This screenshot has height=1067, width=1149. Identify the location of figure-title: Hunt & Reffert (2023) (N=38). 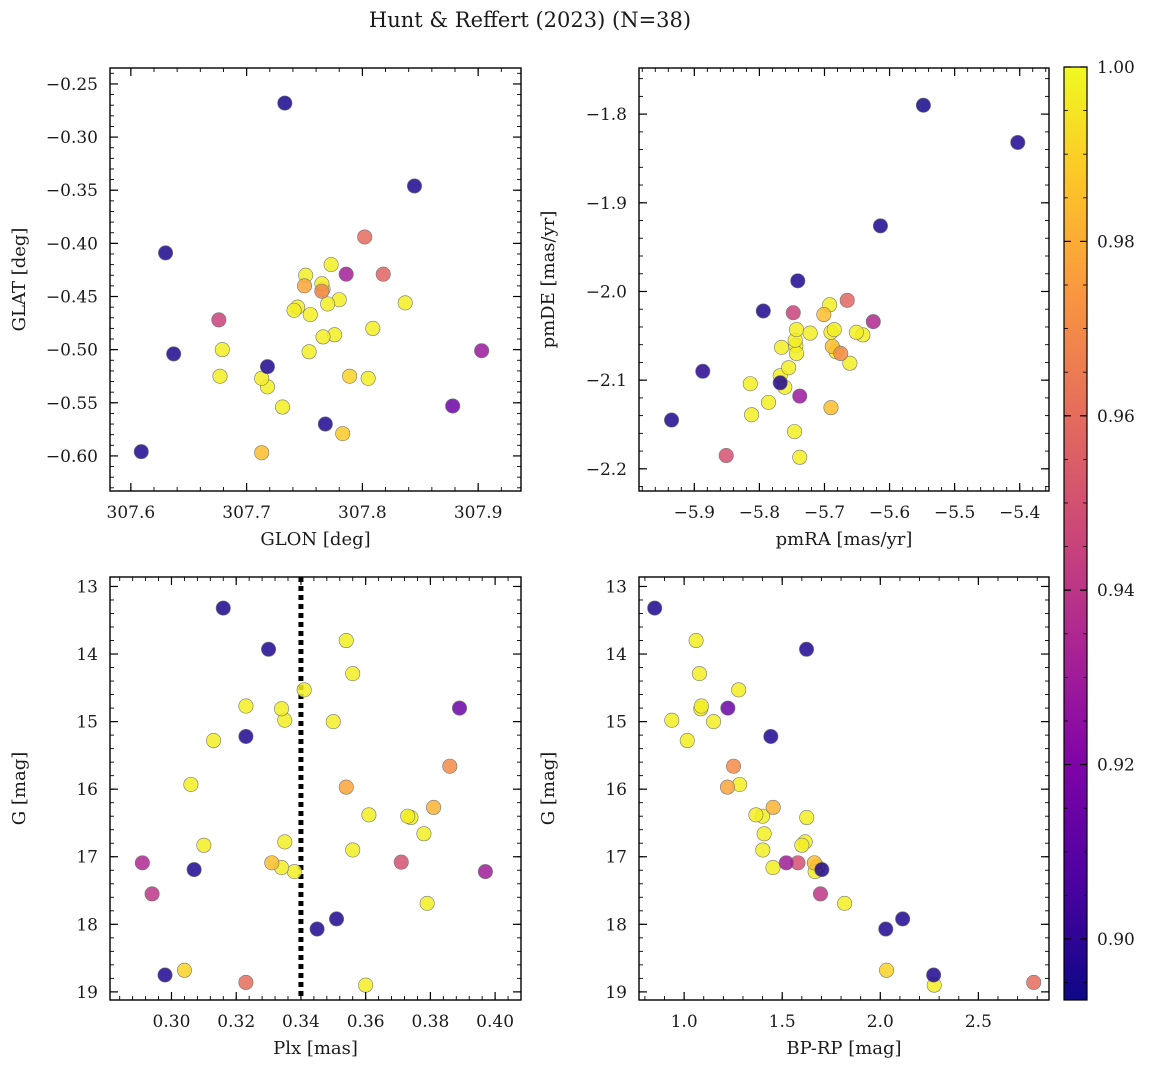
(530, 20).